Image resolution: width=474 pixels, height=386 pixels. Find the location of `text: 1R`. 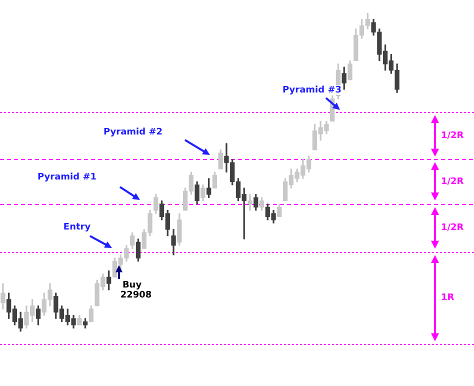

text: 1R is located at coordinates (447, 298).